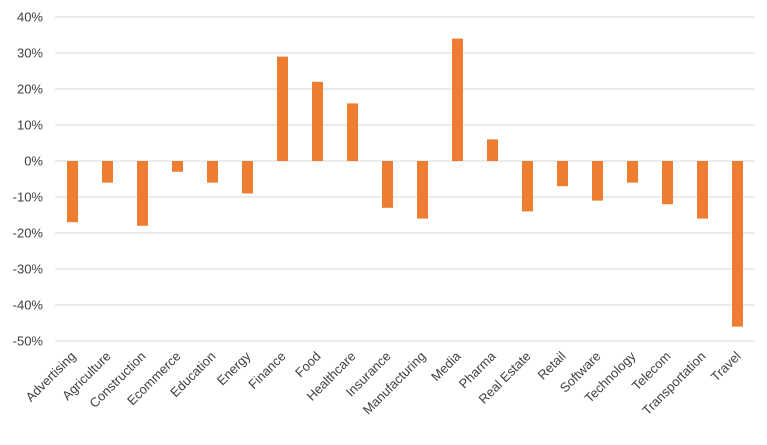 The image size is (767, 445). Describe the element at coordinates (28, 233) in the screenshot. I see `y-tick-label: -20%` at that location.